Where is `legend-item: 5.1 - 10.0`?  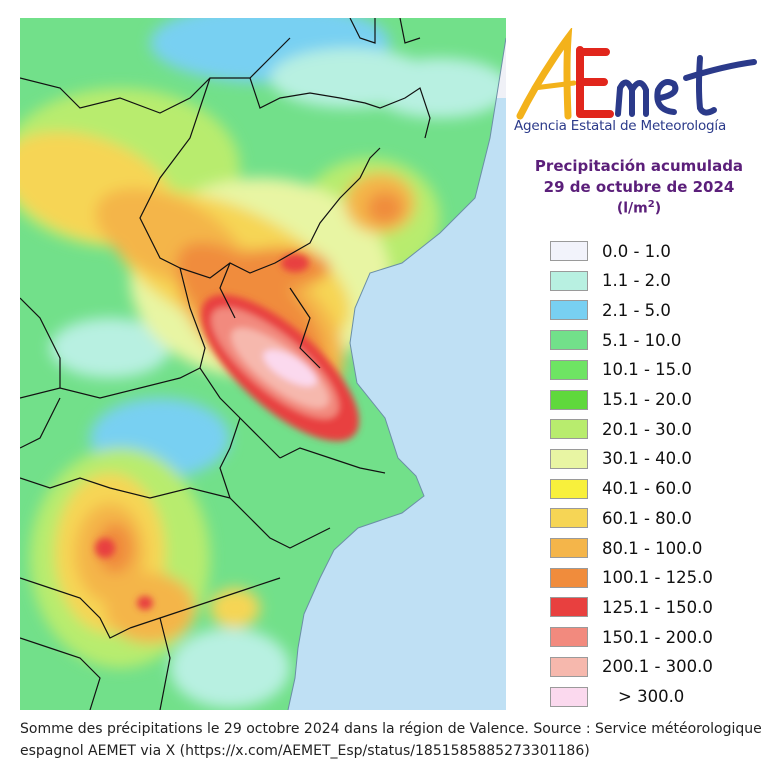
legend-item: 5.1 - 10.0 is located at coordinates (615, 340).